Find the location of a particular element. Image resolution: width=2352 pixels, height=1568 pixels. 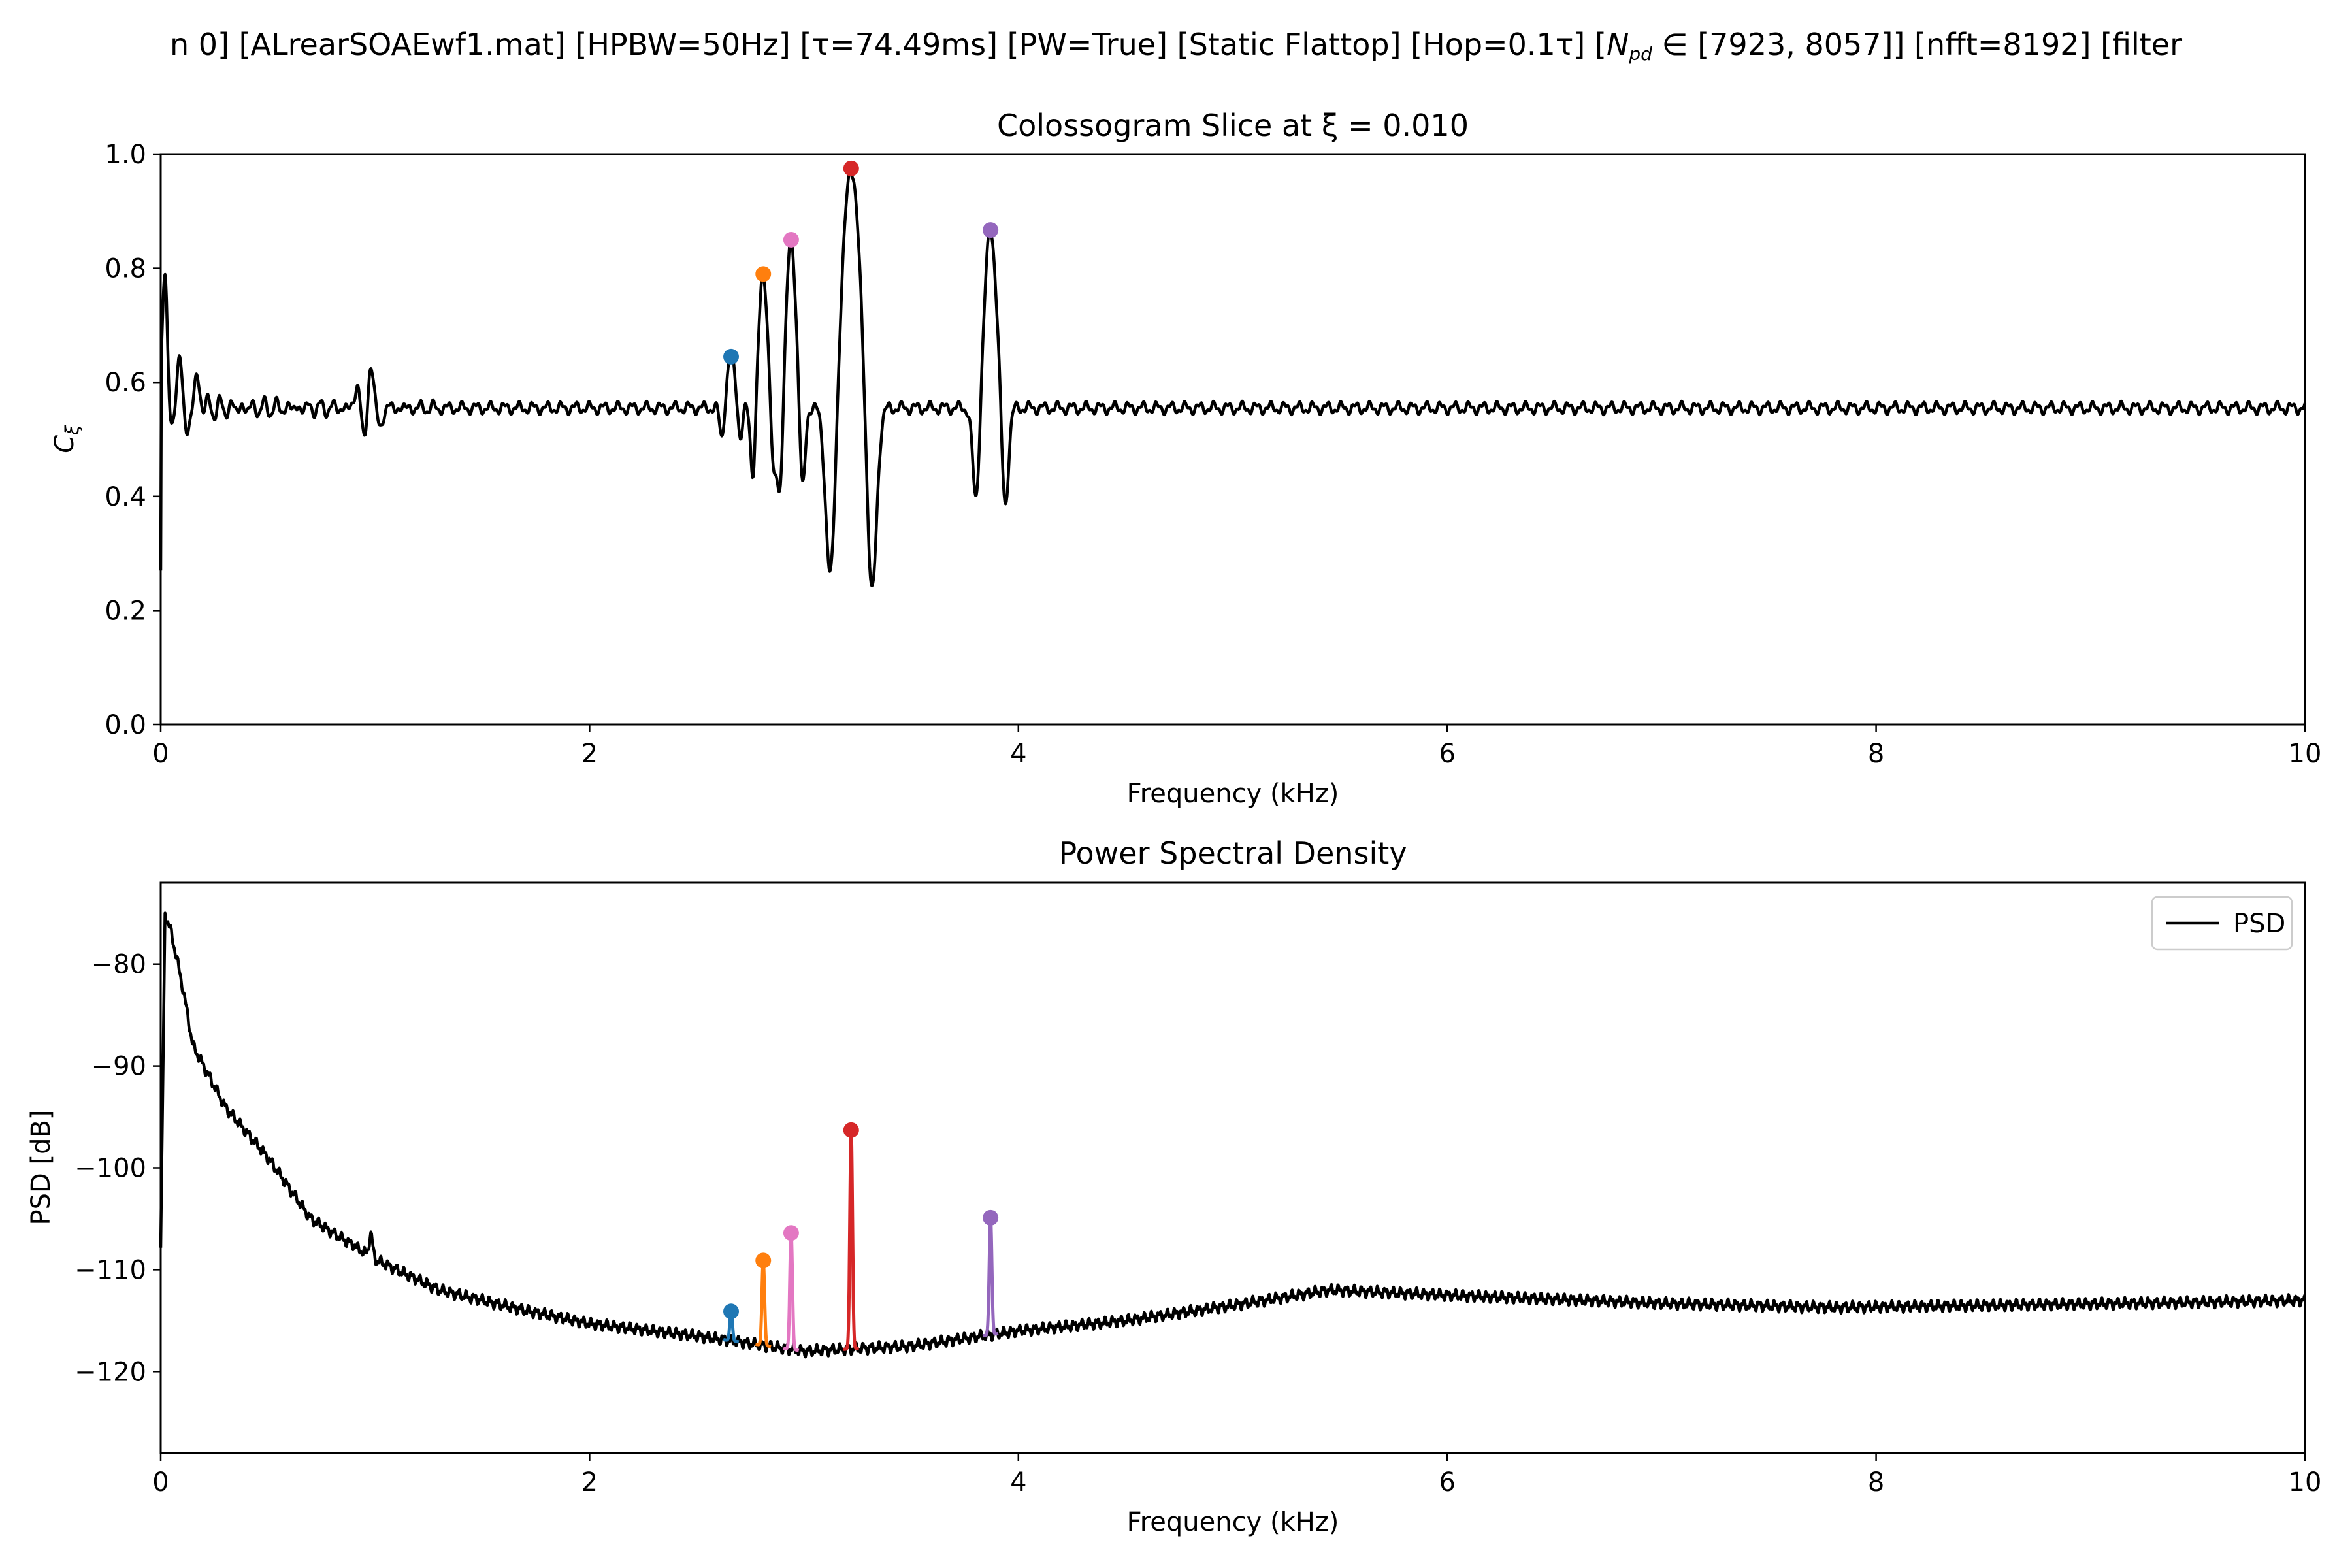

chart-title-psd: Power Spectral Density is located at coordinates (1232, 853).